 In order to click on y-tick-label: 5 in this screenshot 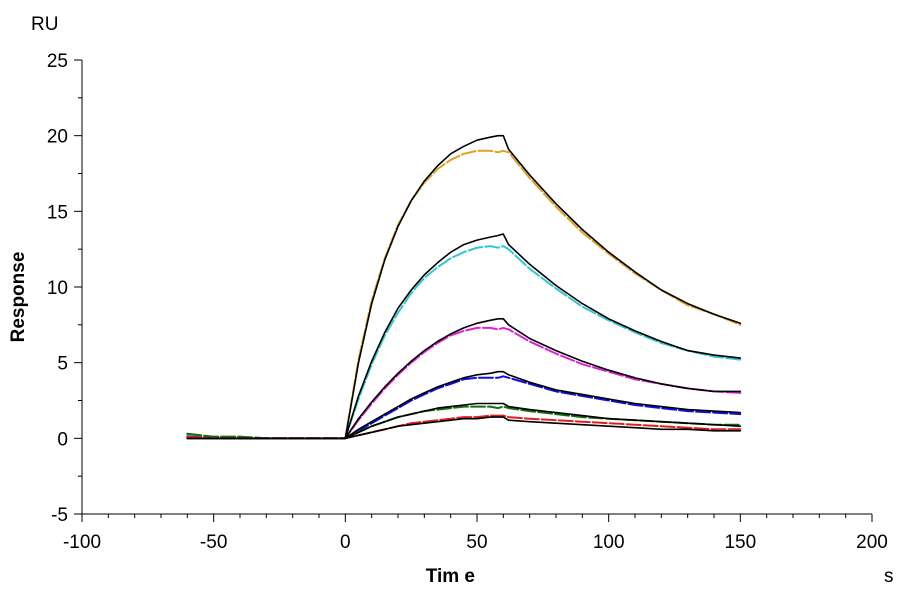, I will do `click(62, 364)`.